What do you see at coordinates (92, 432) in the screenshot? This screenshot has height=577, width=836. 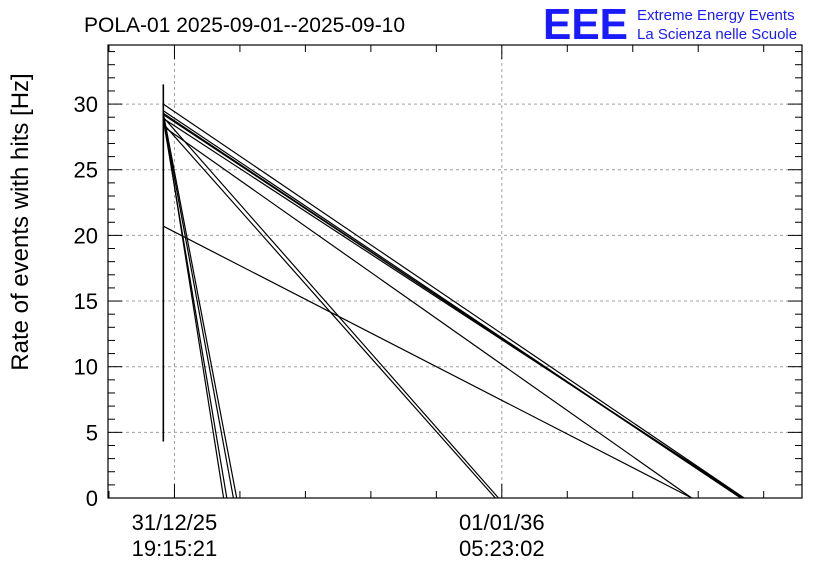 I see `y-tick-label: 5` at bounding box center [92, 432].